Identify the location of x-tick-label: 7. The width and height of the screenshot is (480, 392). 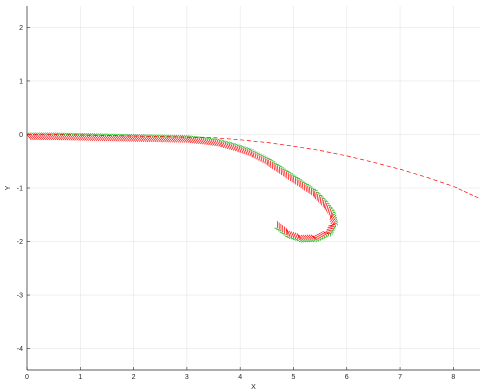
(400, 377).